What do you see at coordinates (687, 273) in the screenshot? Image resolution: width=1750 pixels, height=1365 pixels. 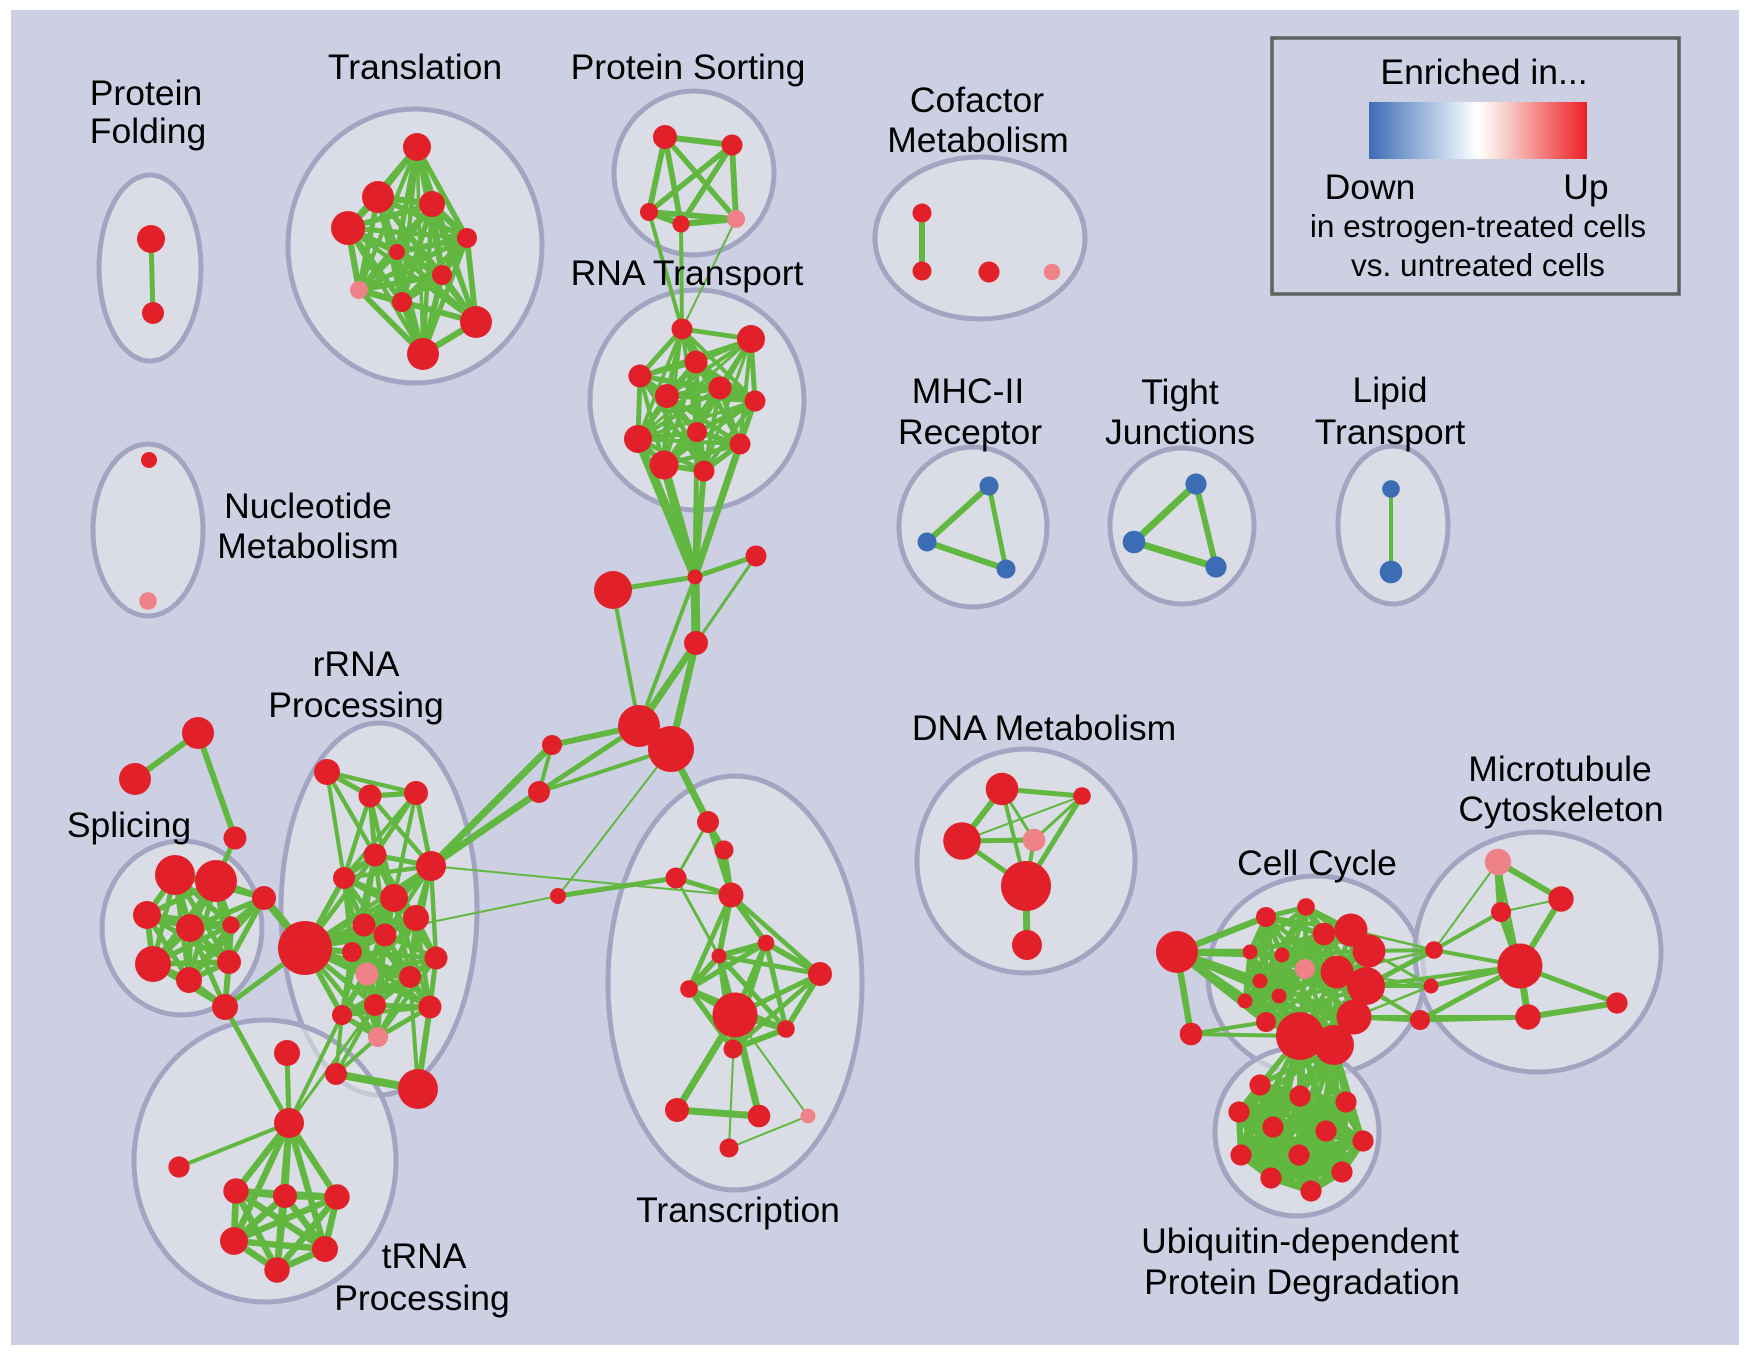 I see `svg-text: RNA Transport` at bounding box center [687, 273].